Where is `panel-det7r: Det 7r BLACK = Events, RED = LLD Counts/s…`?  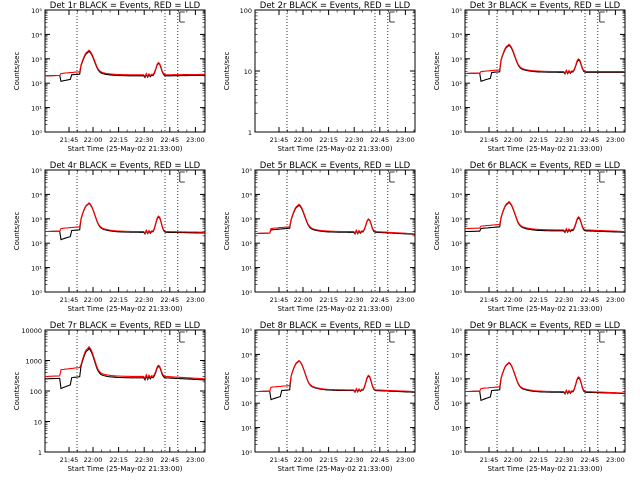 panel-det7r: Det 7r BLACK = Events, RED = LLD Counts/s… is located at coordinates (109, 397).